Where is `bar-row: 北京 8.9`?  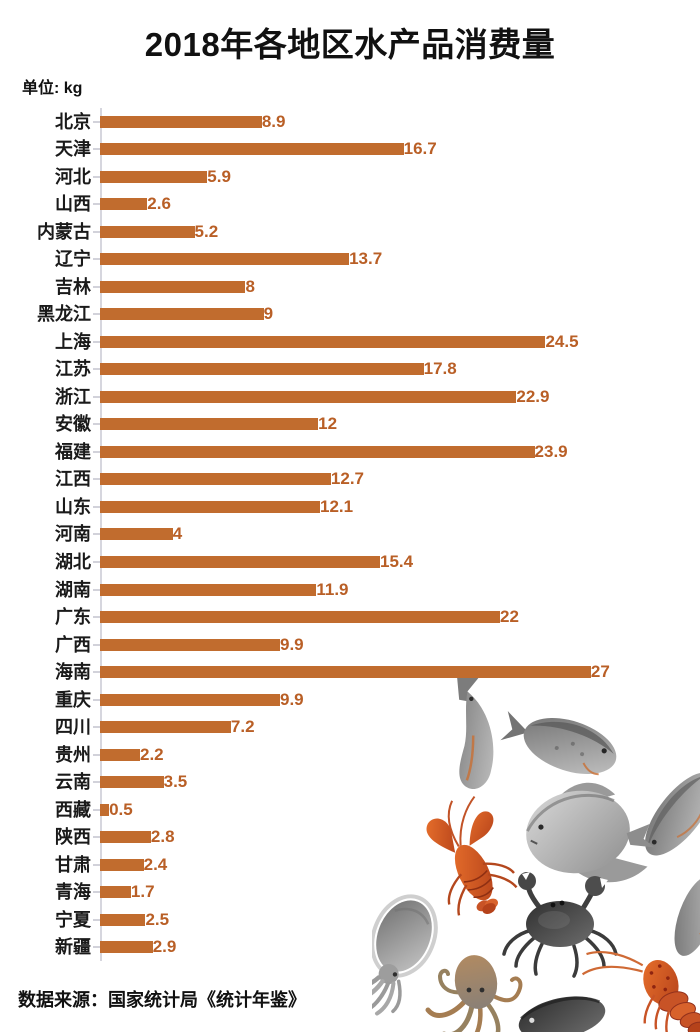 bar-row: 北京 8.9 is located at coordinates (350, 122).